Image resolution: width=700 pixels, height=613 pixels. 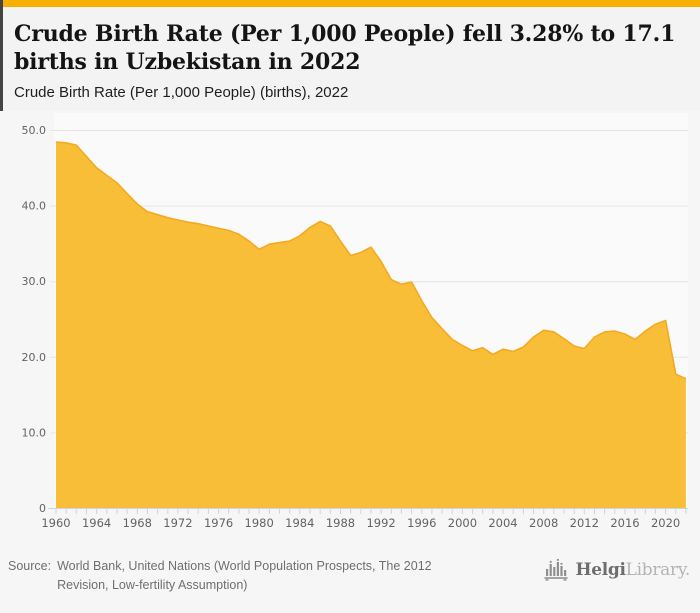 What do you see at coordinates (34, 130) in the screenshot?
I see `svg-text: 50.0` at bounding box center [34, 130].